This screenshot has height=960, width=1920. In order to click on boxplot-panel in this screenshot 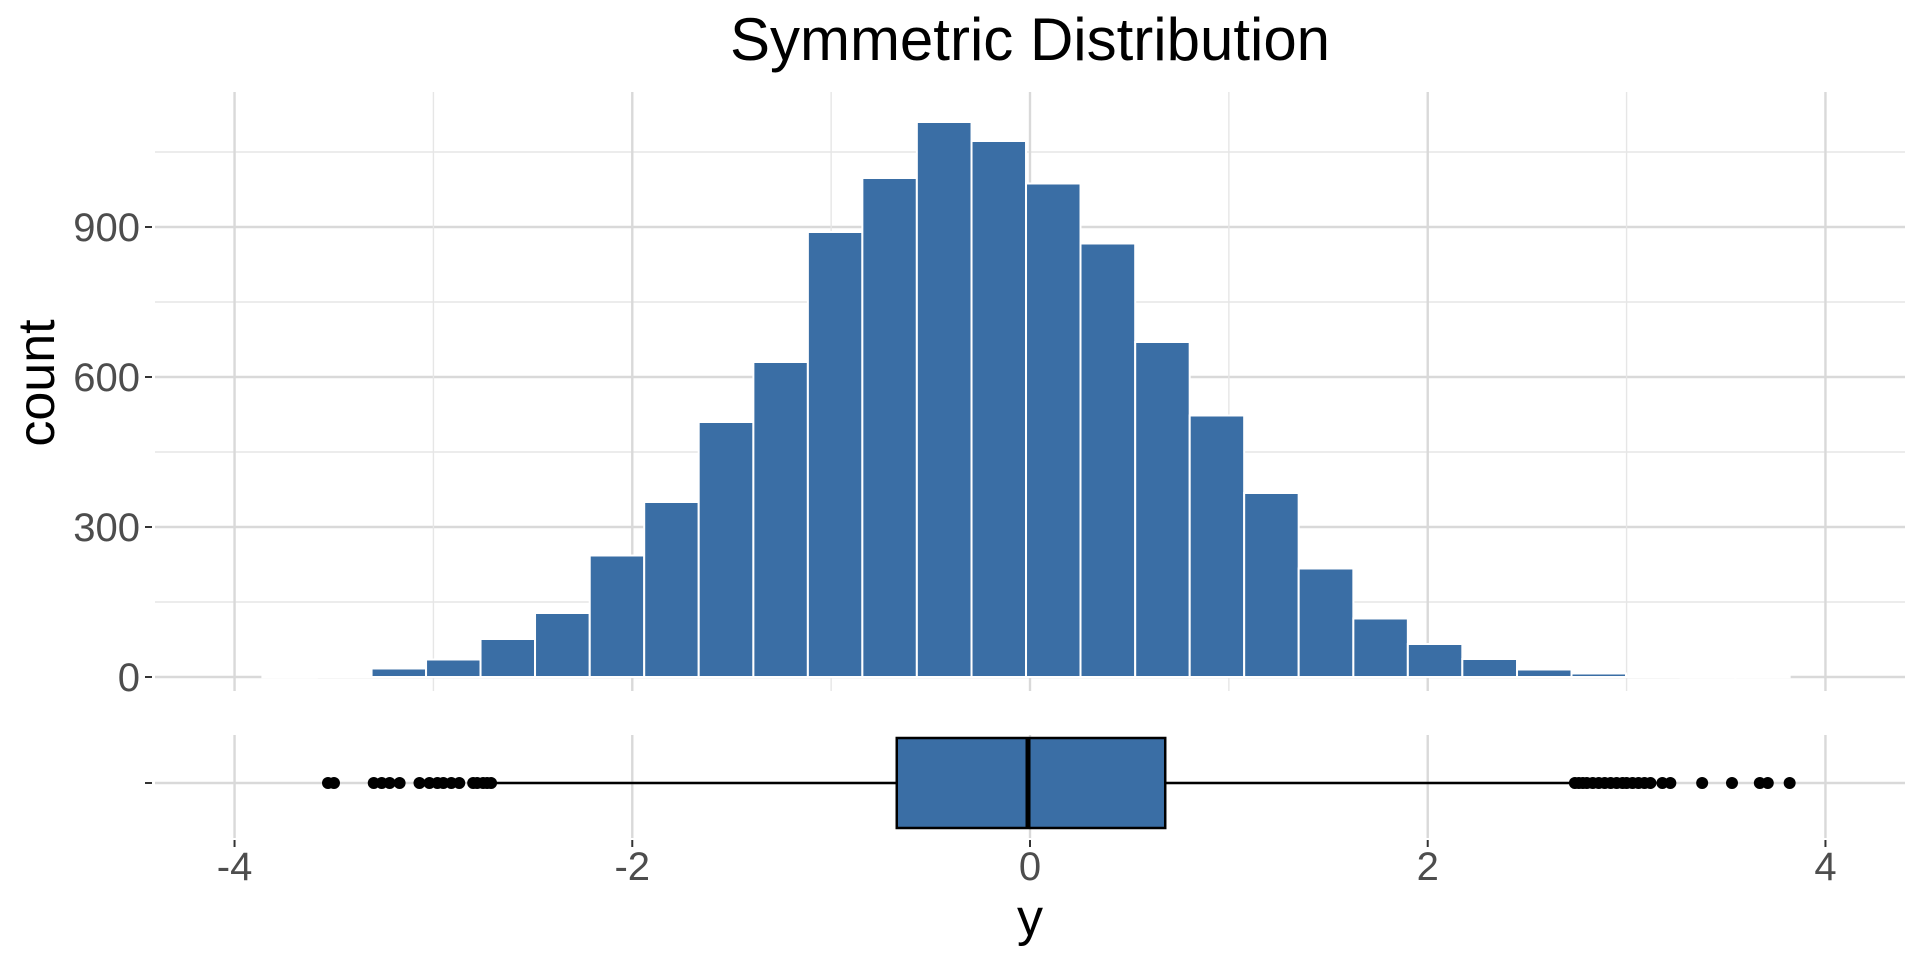, I will do `click(1025, 786)`.